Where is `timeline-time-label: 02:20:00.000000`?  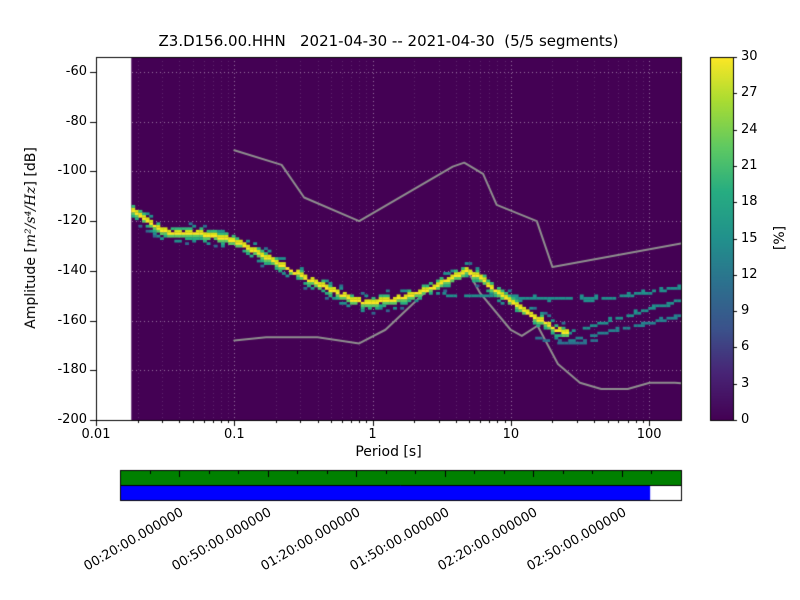 timeline-time-label: 02:20:00.000000 is located at coordinates (488, 540).